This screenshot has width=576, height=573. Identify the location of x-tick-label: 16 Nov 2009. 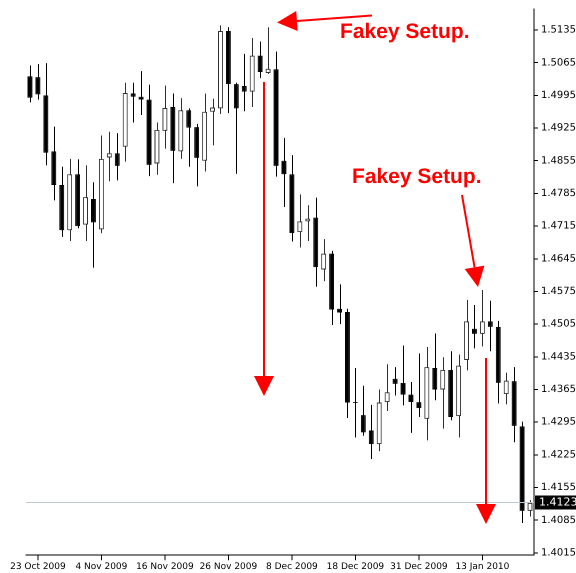
(165, 567).